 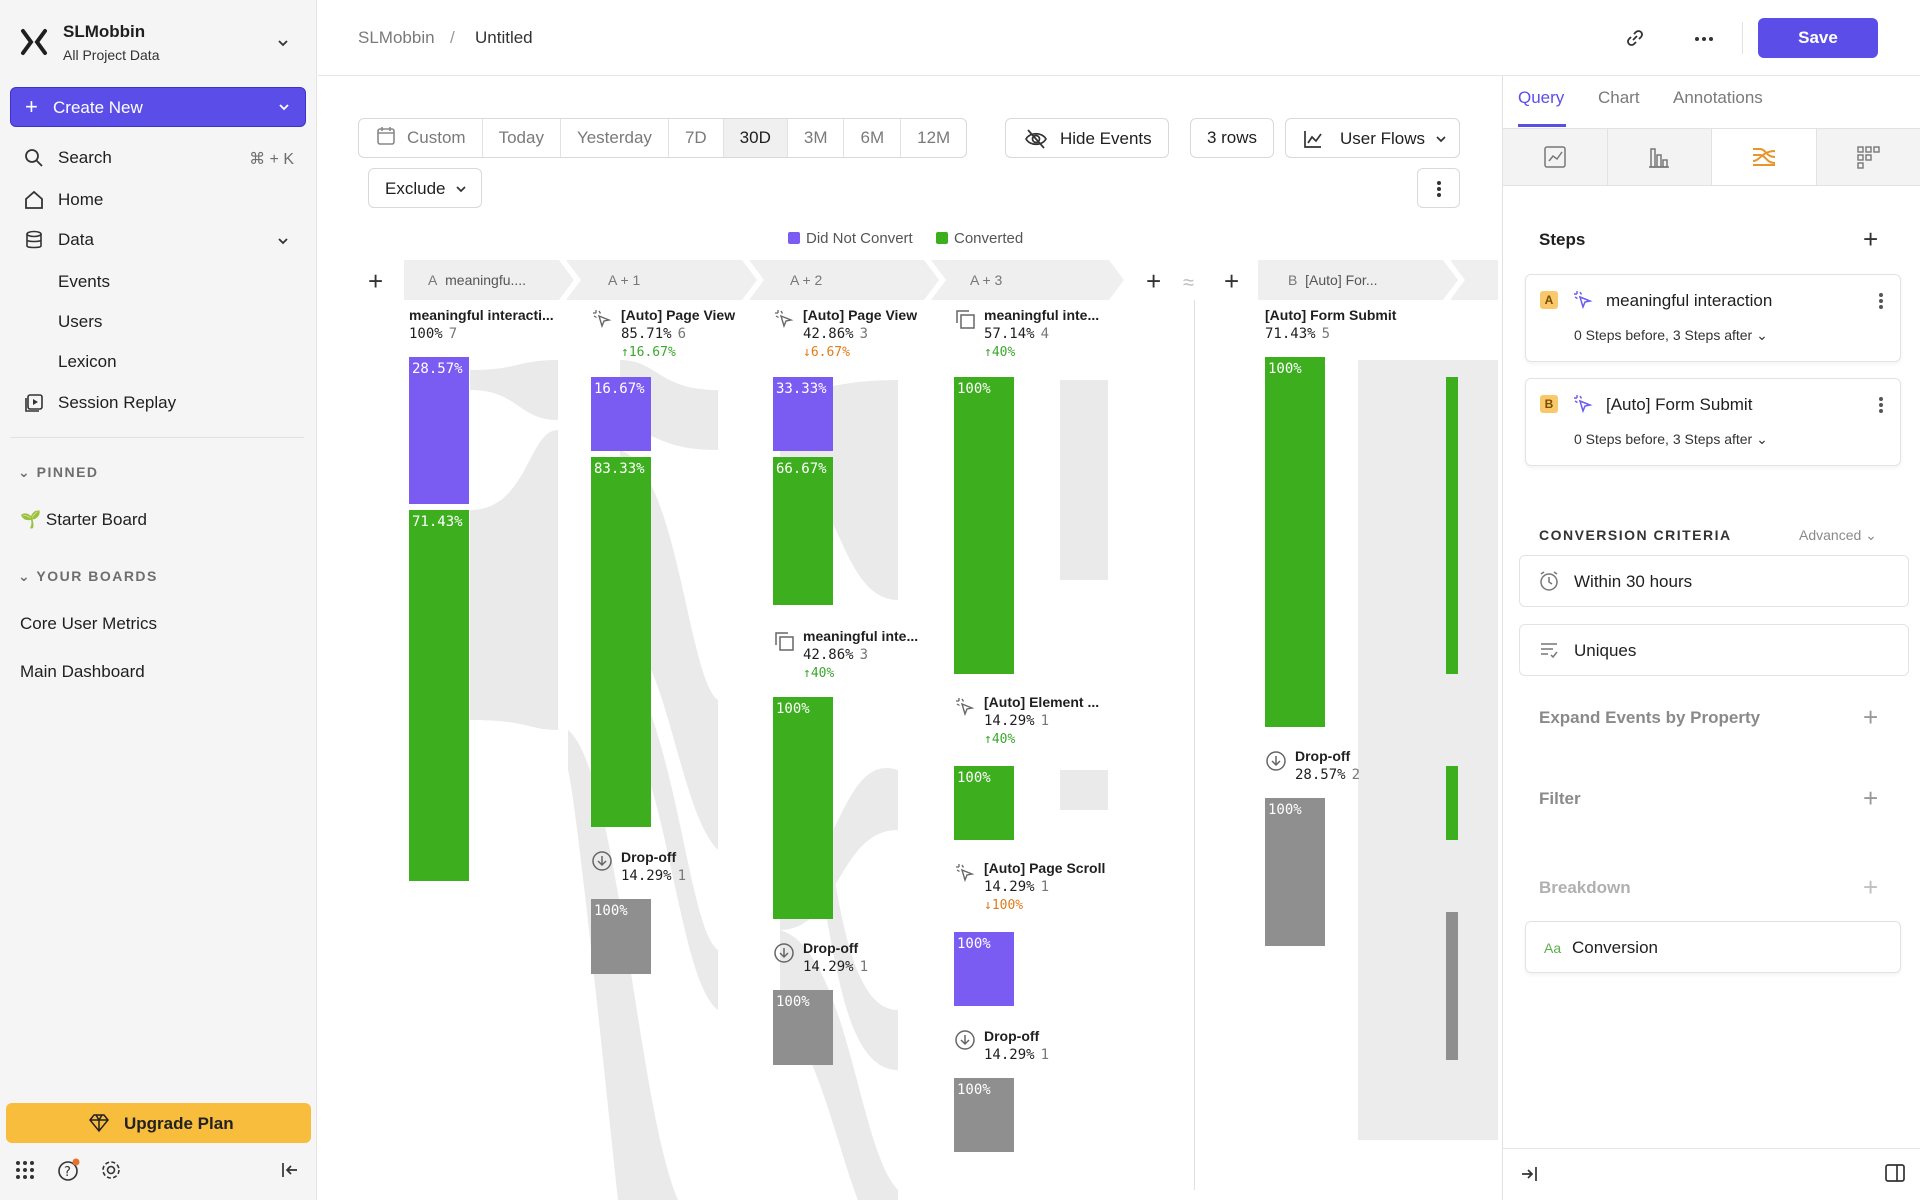 What do you see at coordinates (1041, 333) in the screenshot?
I see `flow-node: meaningful inte... 57.14% 4 ↑40%` at bounding box center [1041, 333].